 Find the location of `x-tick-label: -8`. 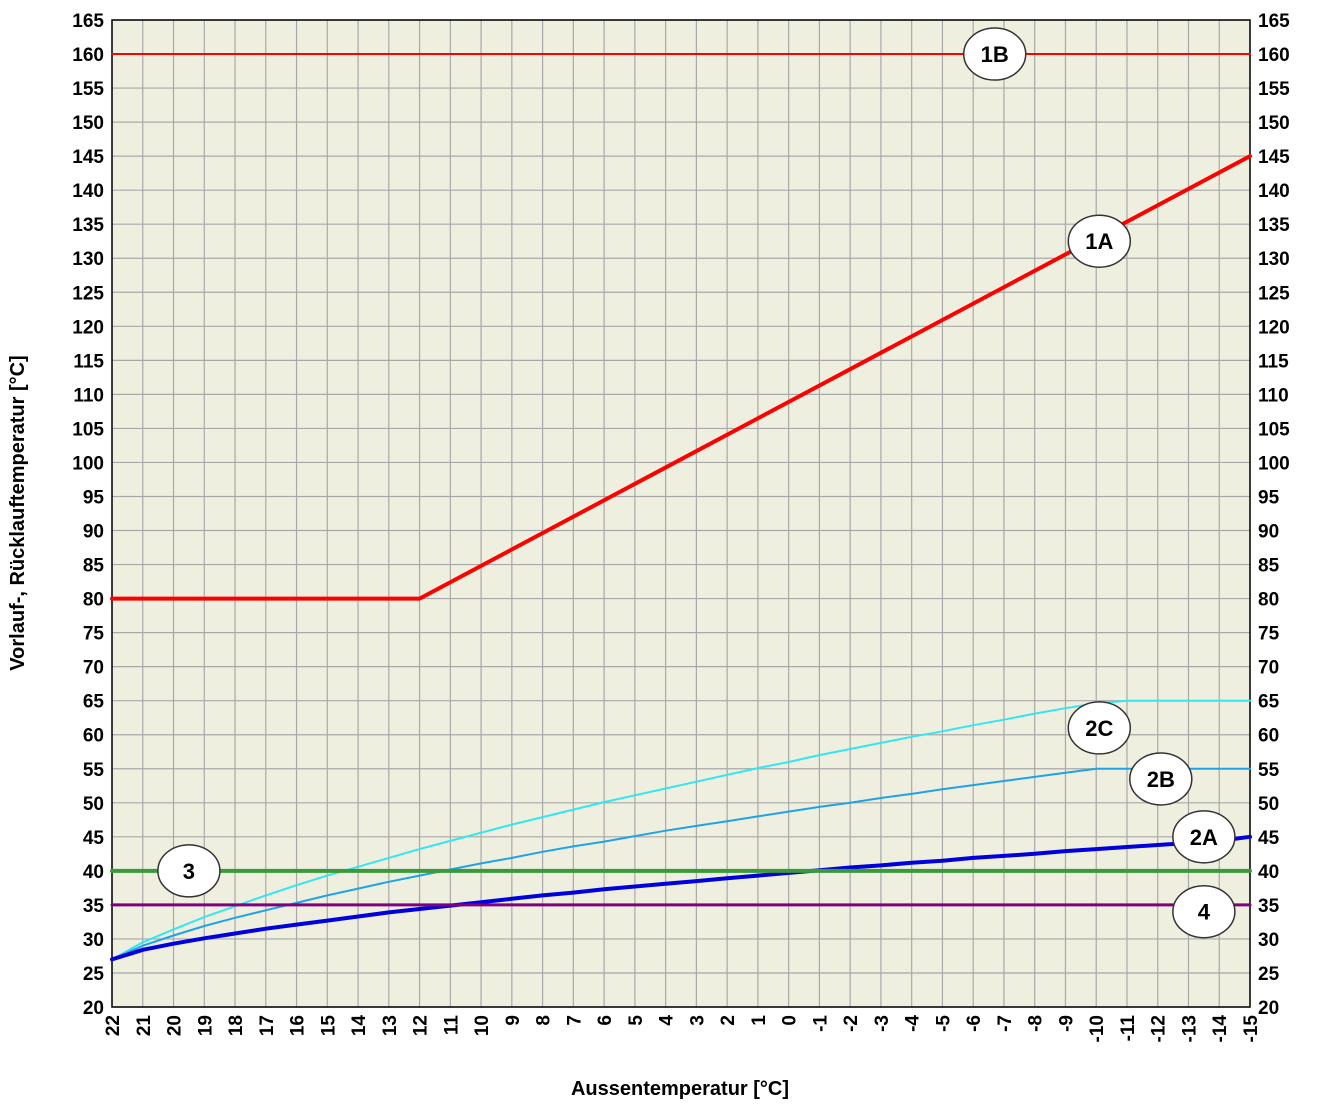

x-tick-label: -8 is located at coordinates (1036, 1023).